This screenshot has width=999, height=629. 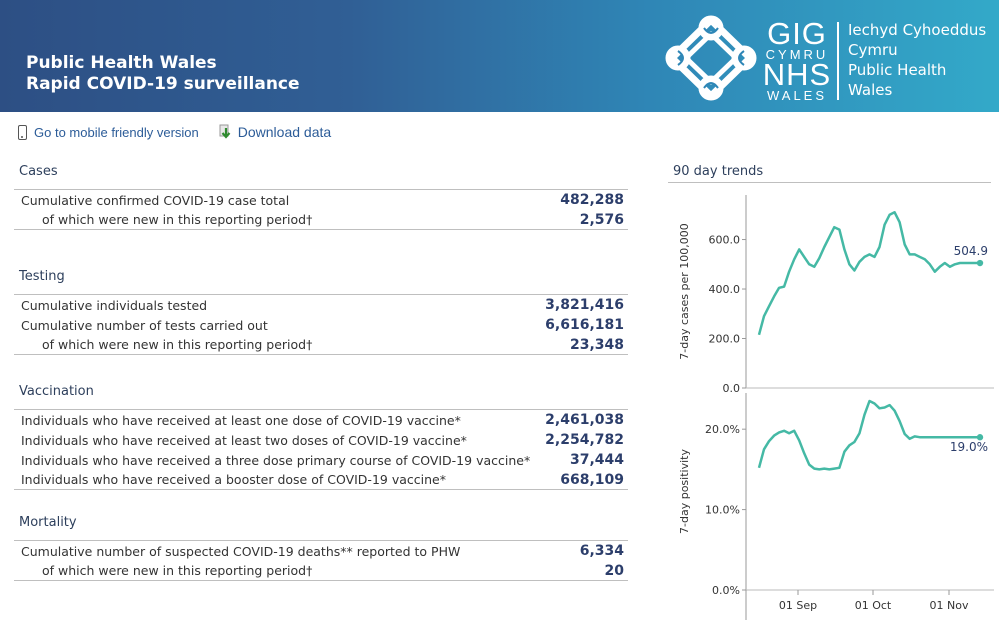 I want to click on y-tick-label: 200.0, so click(x=725, y=339).